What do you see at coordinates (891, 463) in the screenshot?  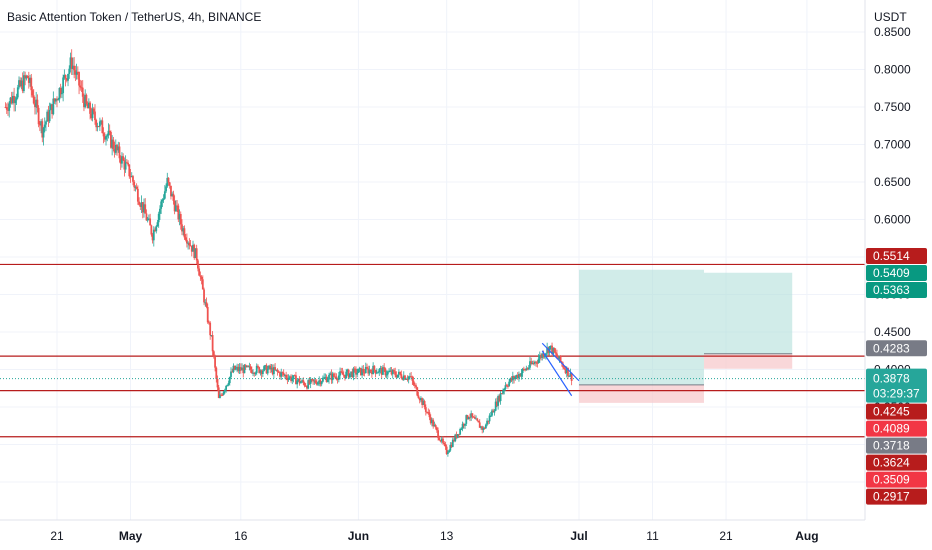 I see `price-tag-label: 0.3624` at bounding box center [891, 463].